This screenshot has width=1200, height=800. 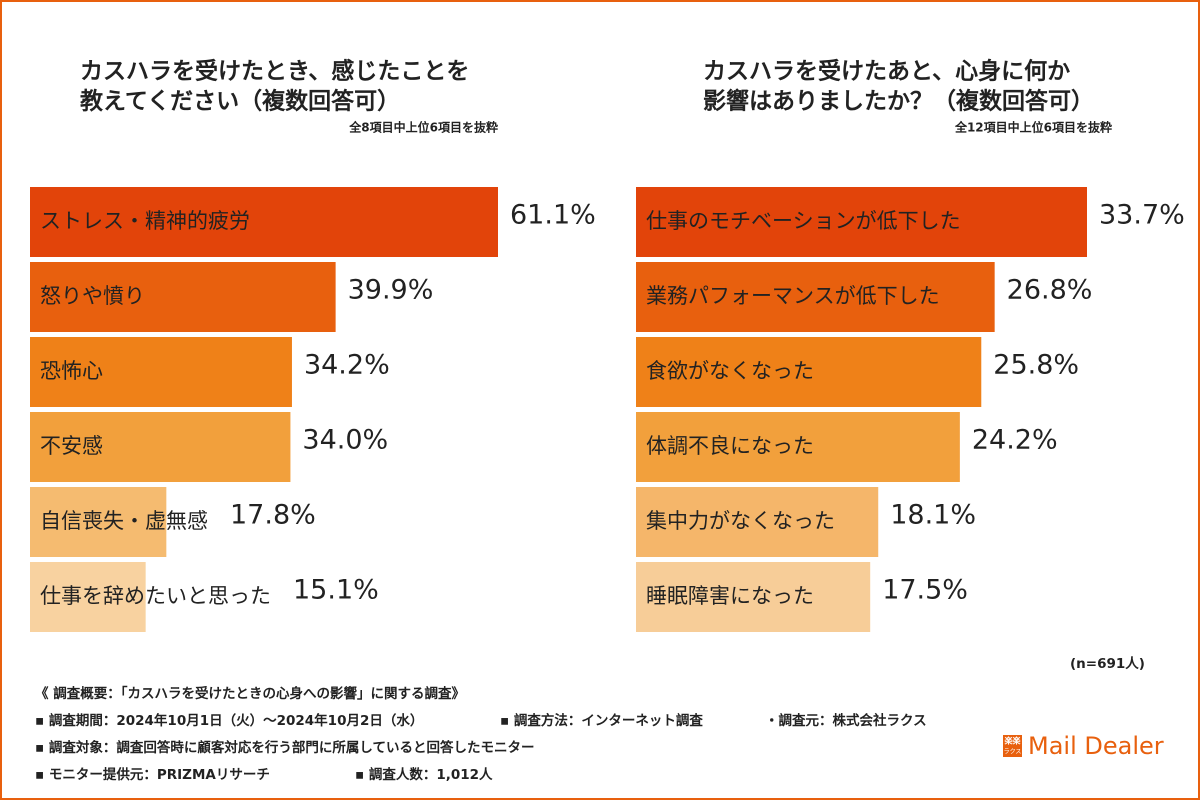 I want to click on value-label: 17.8%, so click(x=273, y=515).